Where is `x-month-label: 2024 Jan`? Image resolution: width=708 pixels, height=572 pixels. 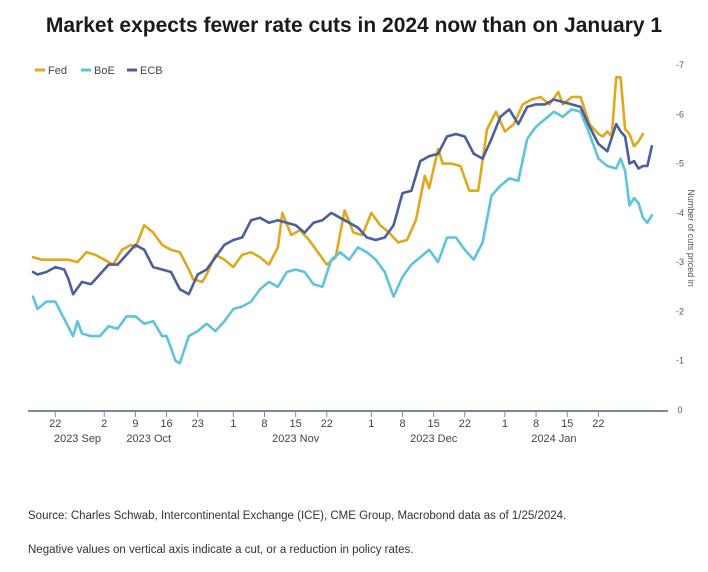
x-month-label: 2024 Jan is located at coordinates (553, 439).